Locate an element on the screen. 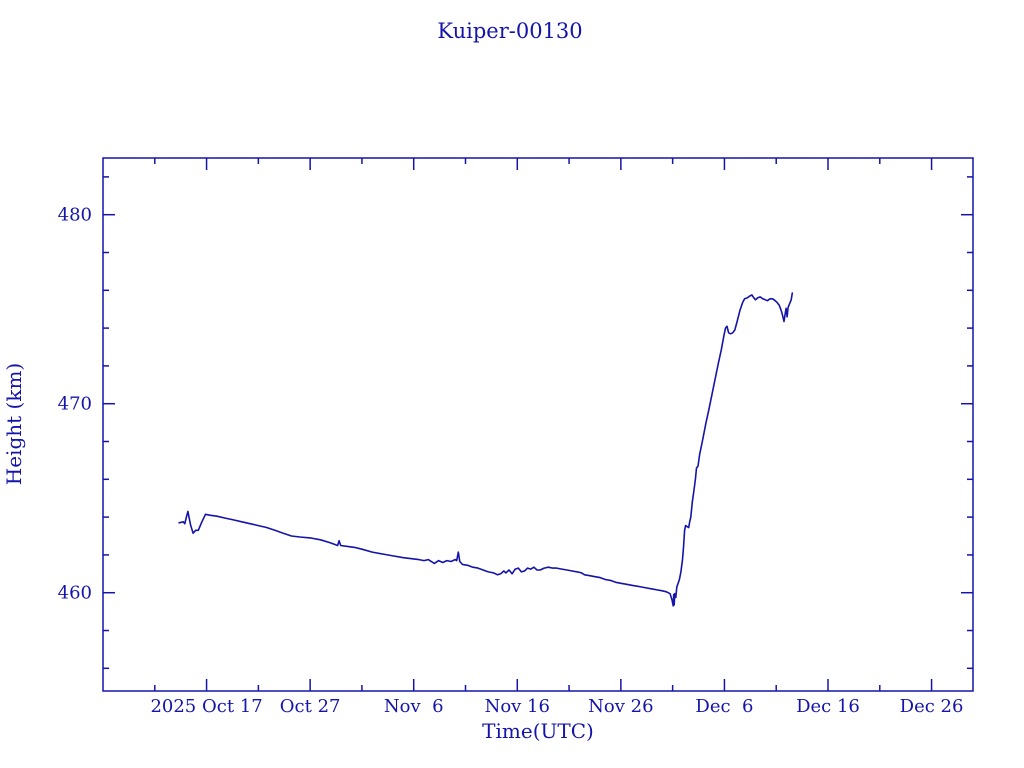  x-tick-label: 2025 Oct 17 is located at coordinates (206, 706).